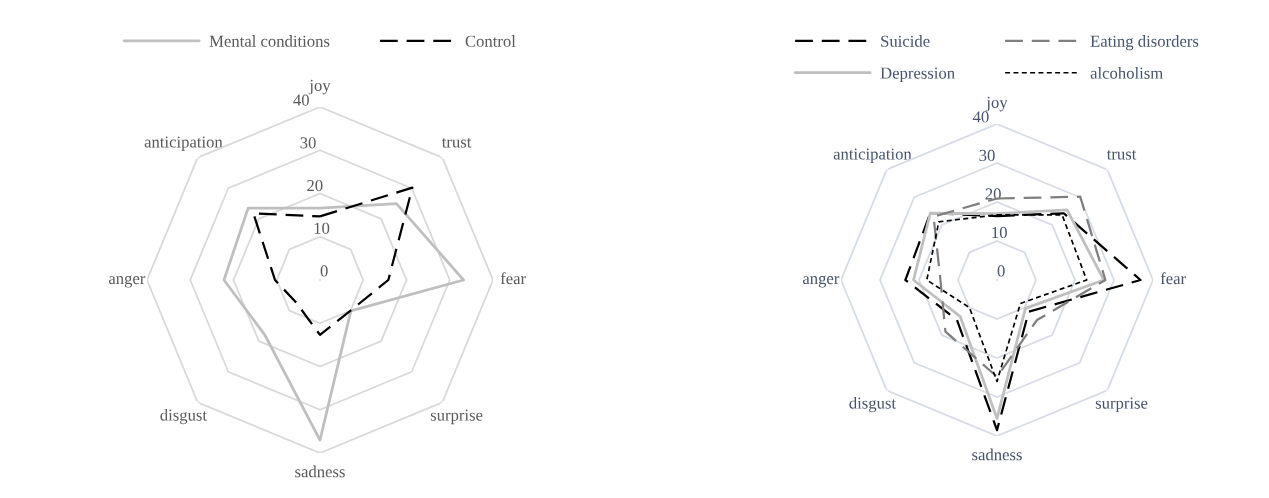 The width and height of the screenshot is (1269, 498). I want to click on legend-label: alcoholism, so click(1126, 73).